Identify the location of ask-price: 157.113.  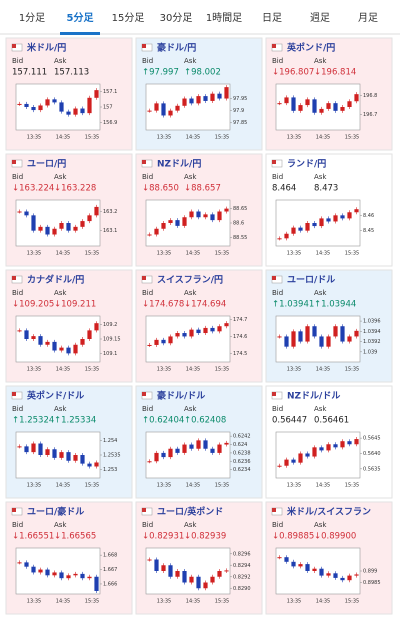
(71, 73).